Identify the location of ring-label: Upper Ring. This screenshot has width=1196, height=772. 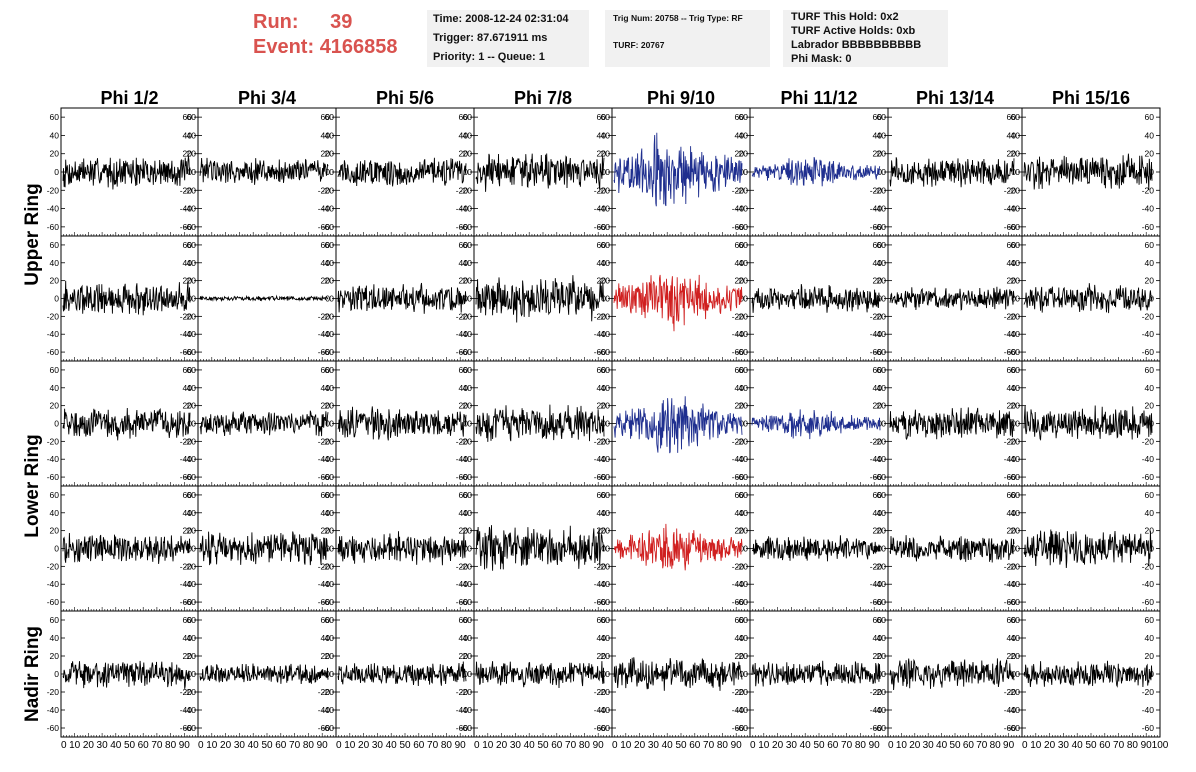
(32, 234).